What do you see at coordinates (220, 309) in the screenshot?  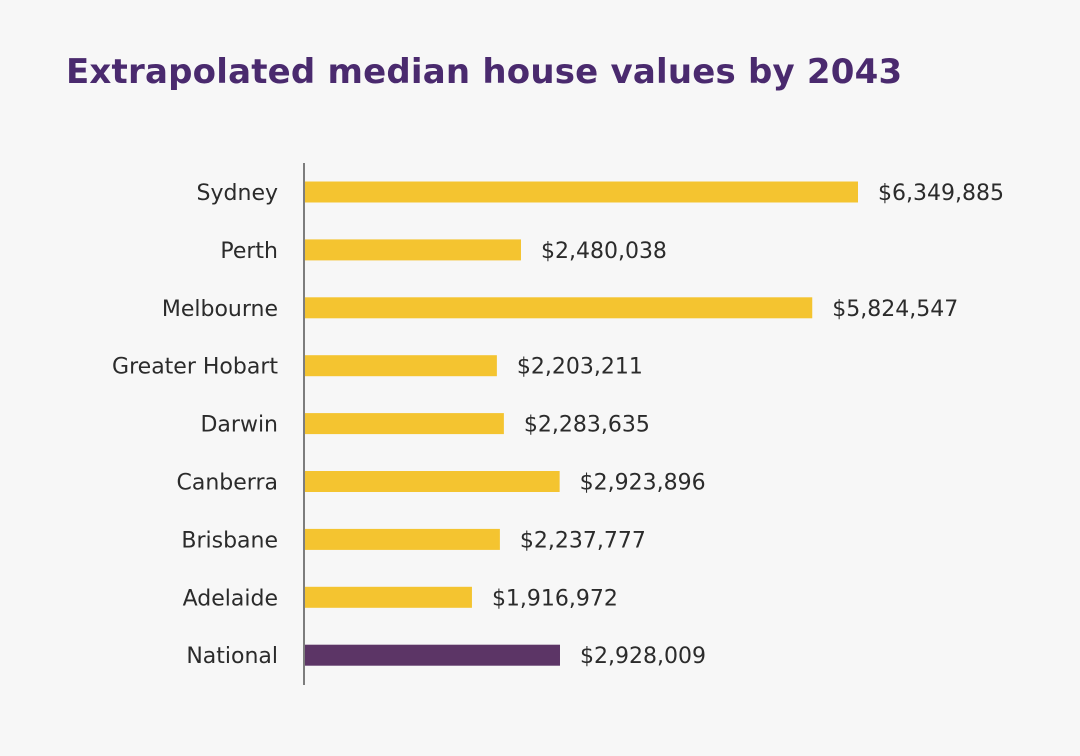 I see `category-label: Melbourne` at bounding box center [220, 309].